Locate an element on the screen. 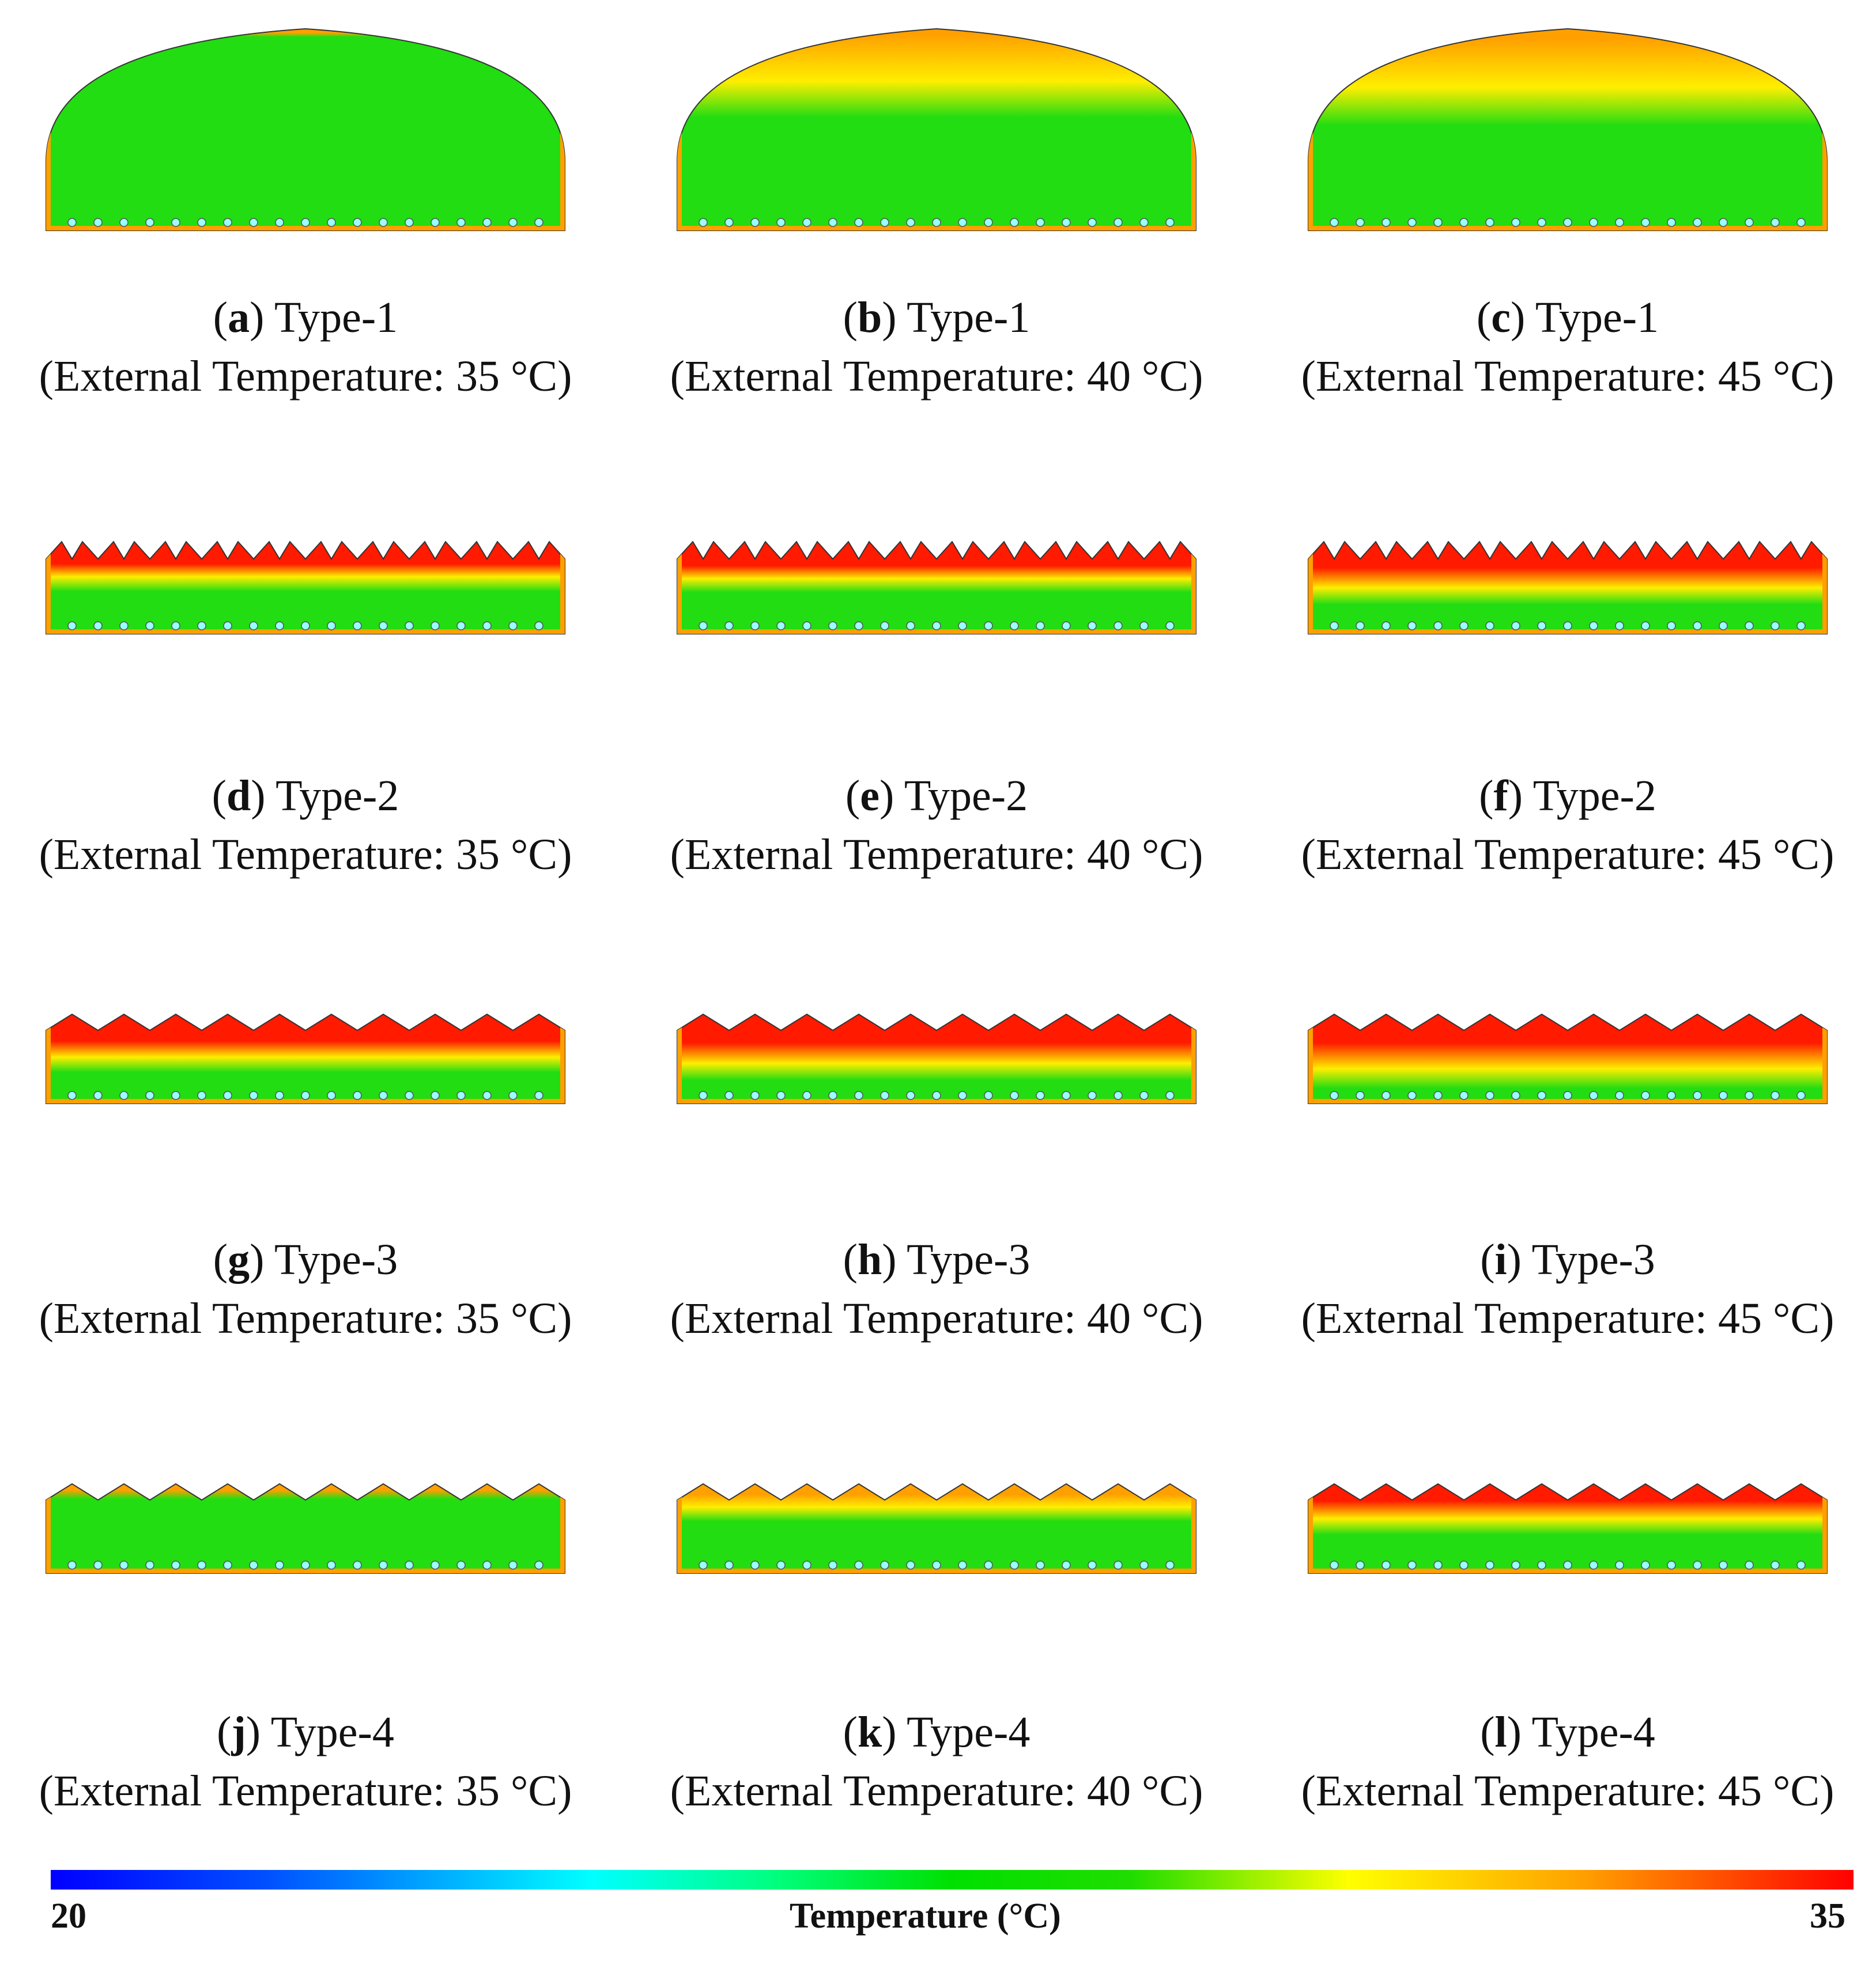 Image resolution: width=1876 pixels, height=1961 pixels. panel-letter: b is located at coordinates (869, 317).